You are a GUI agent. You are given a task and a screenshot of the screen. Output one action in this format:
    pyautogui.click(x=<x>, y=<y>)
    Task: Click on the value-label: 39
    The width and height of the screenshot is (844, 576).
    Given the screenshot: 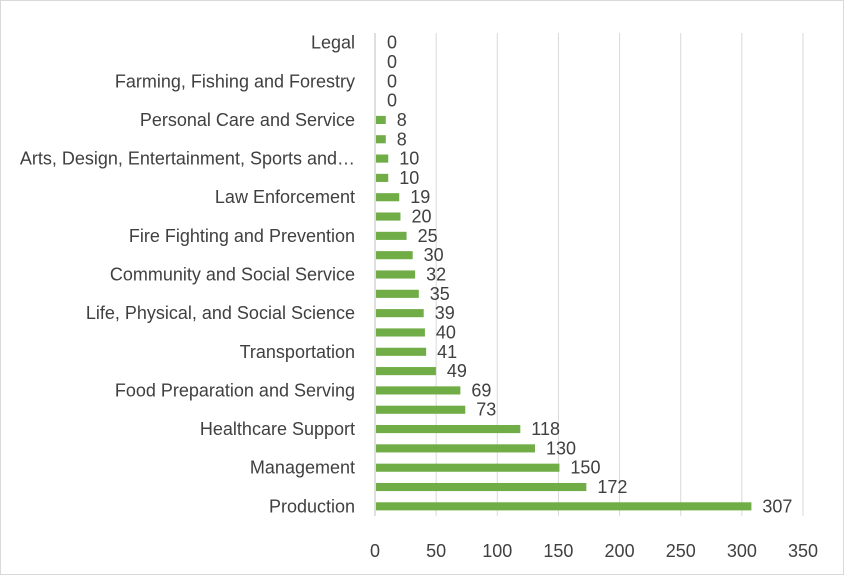 What is the action you would take?
    pyautogui.click(x=445, y=313)
    